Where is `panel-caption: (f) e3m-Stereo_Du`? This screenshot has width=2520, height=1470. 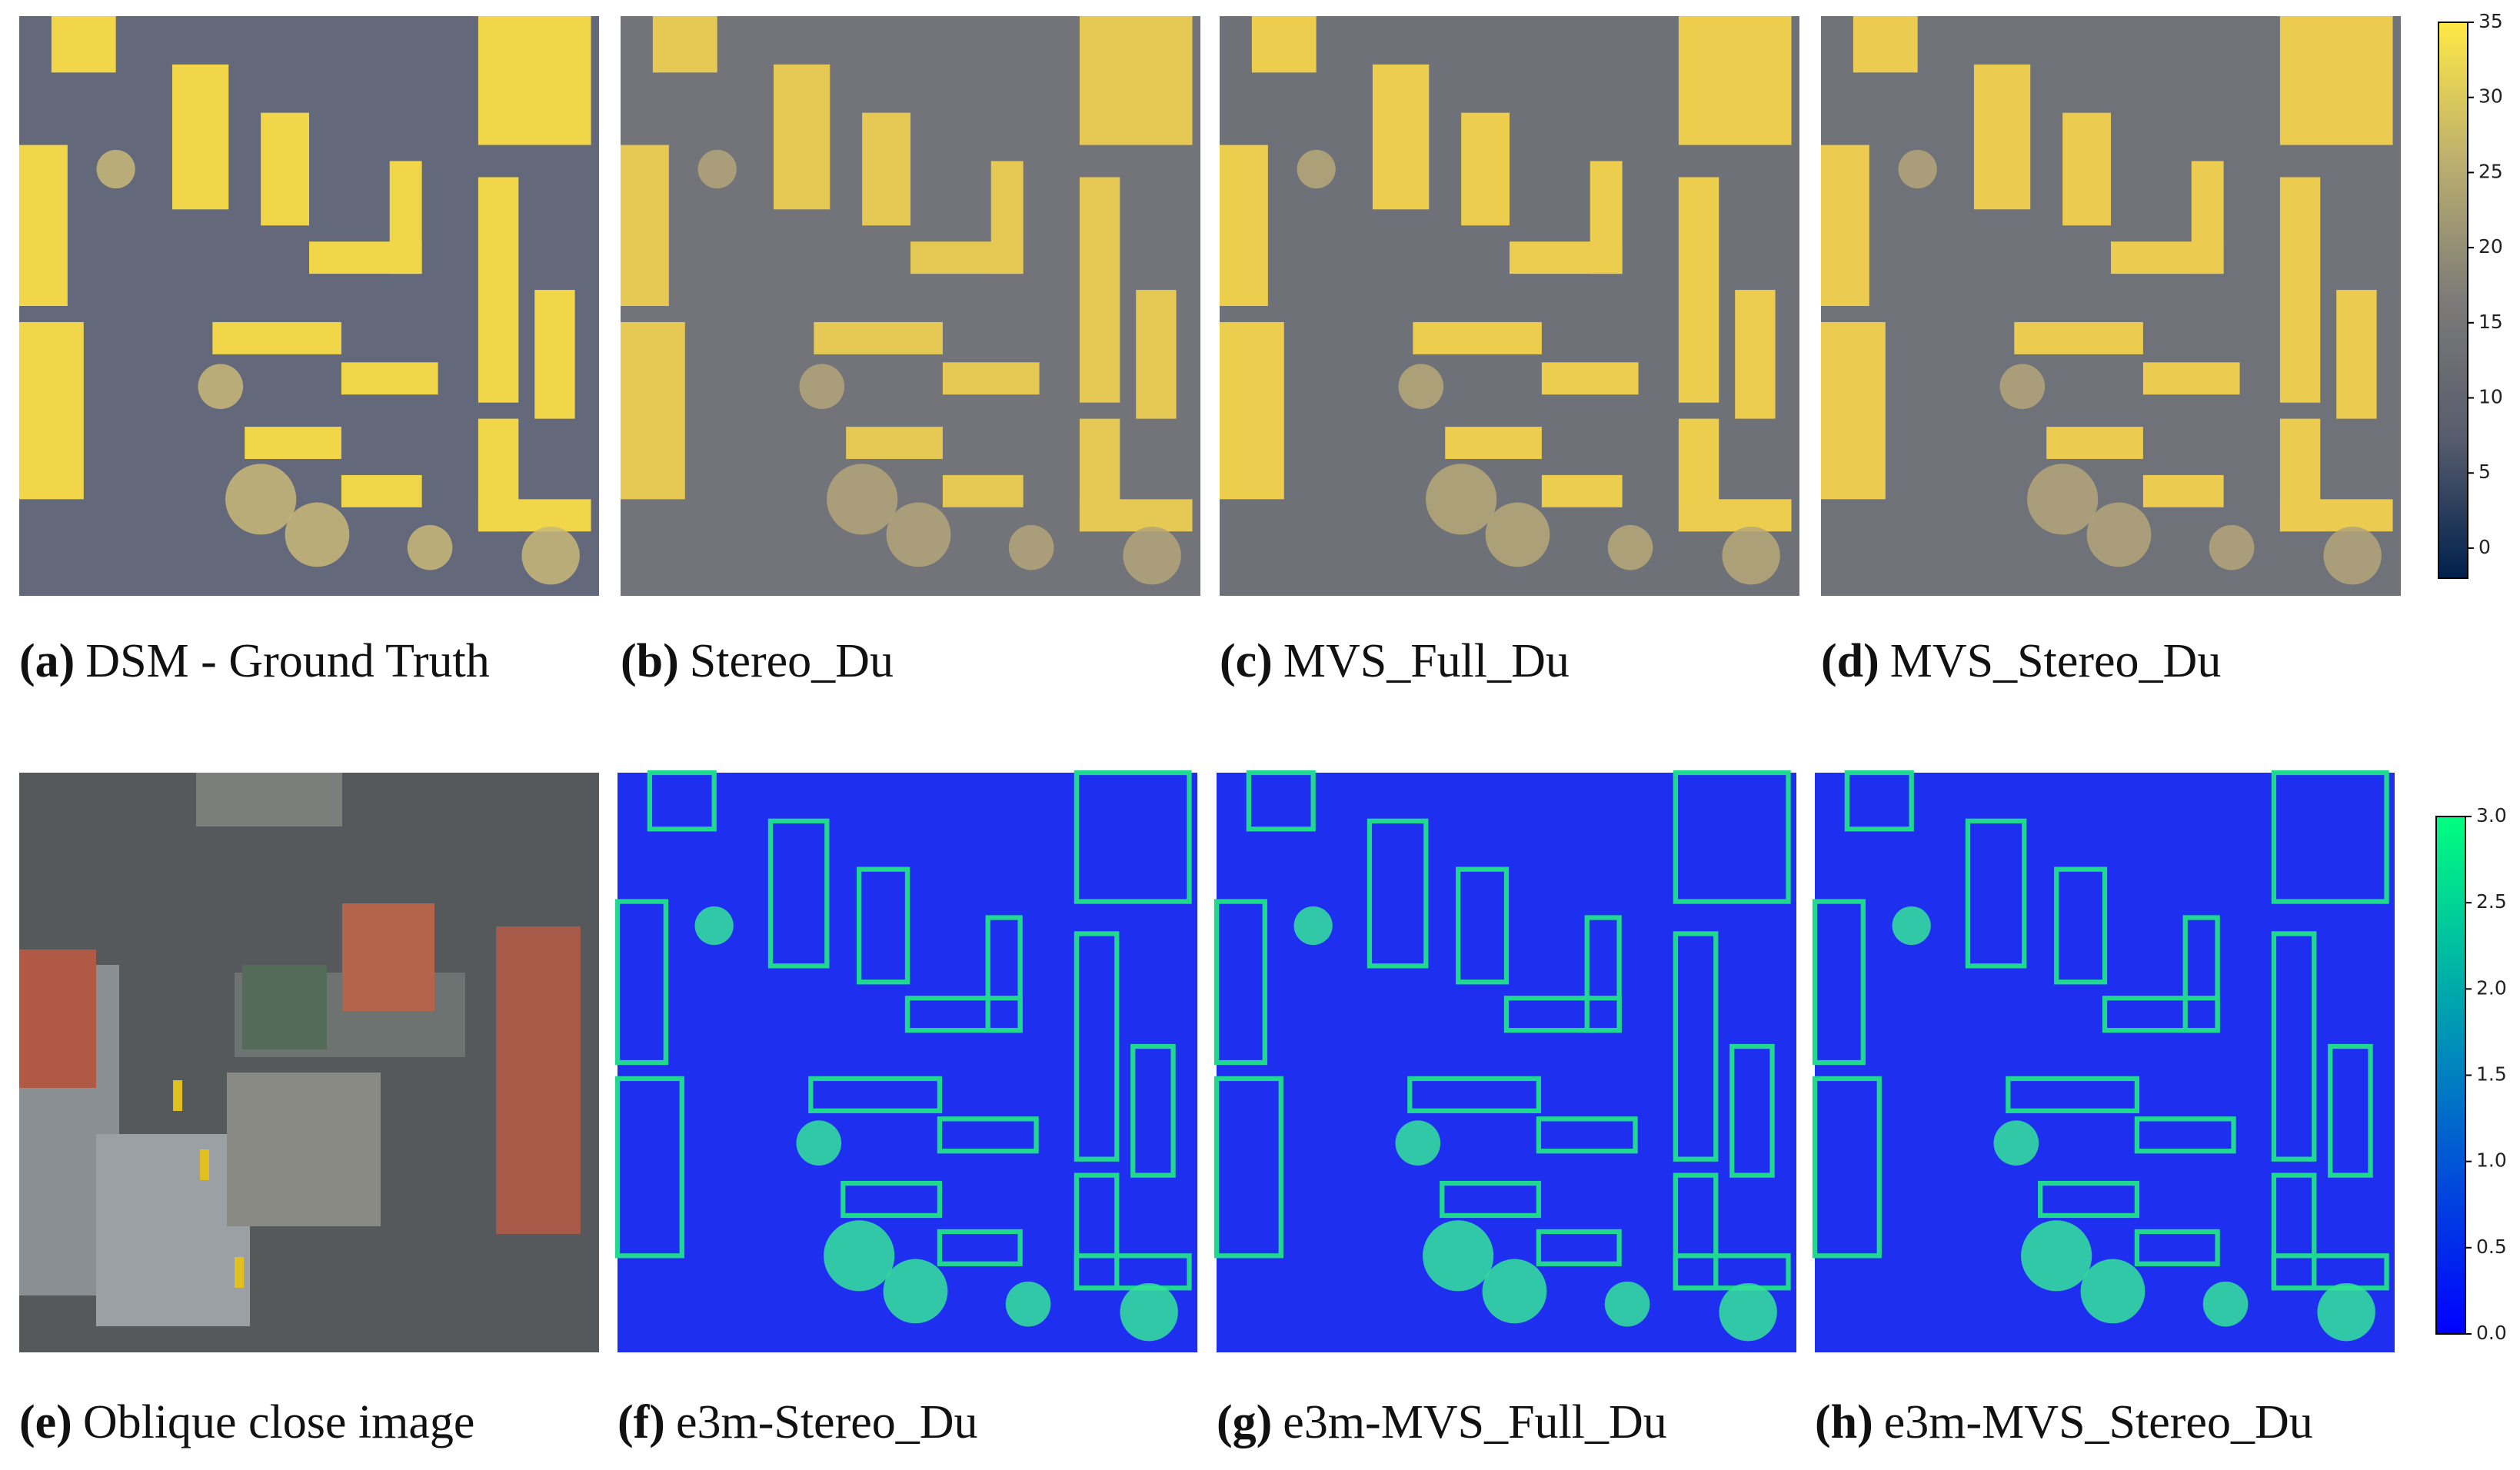
panel-caption: (f) e3m-Stereo_Du is located at coordinates (798, 1422).